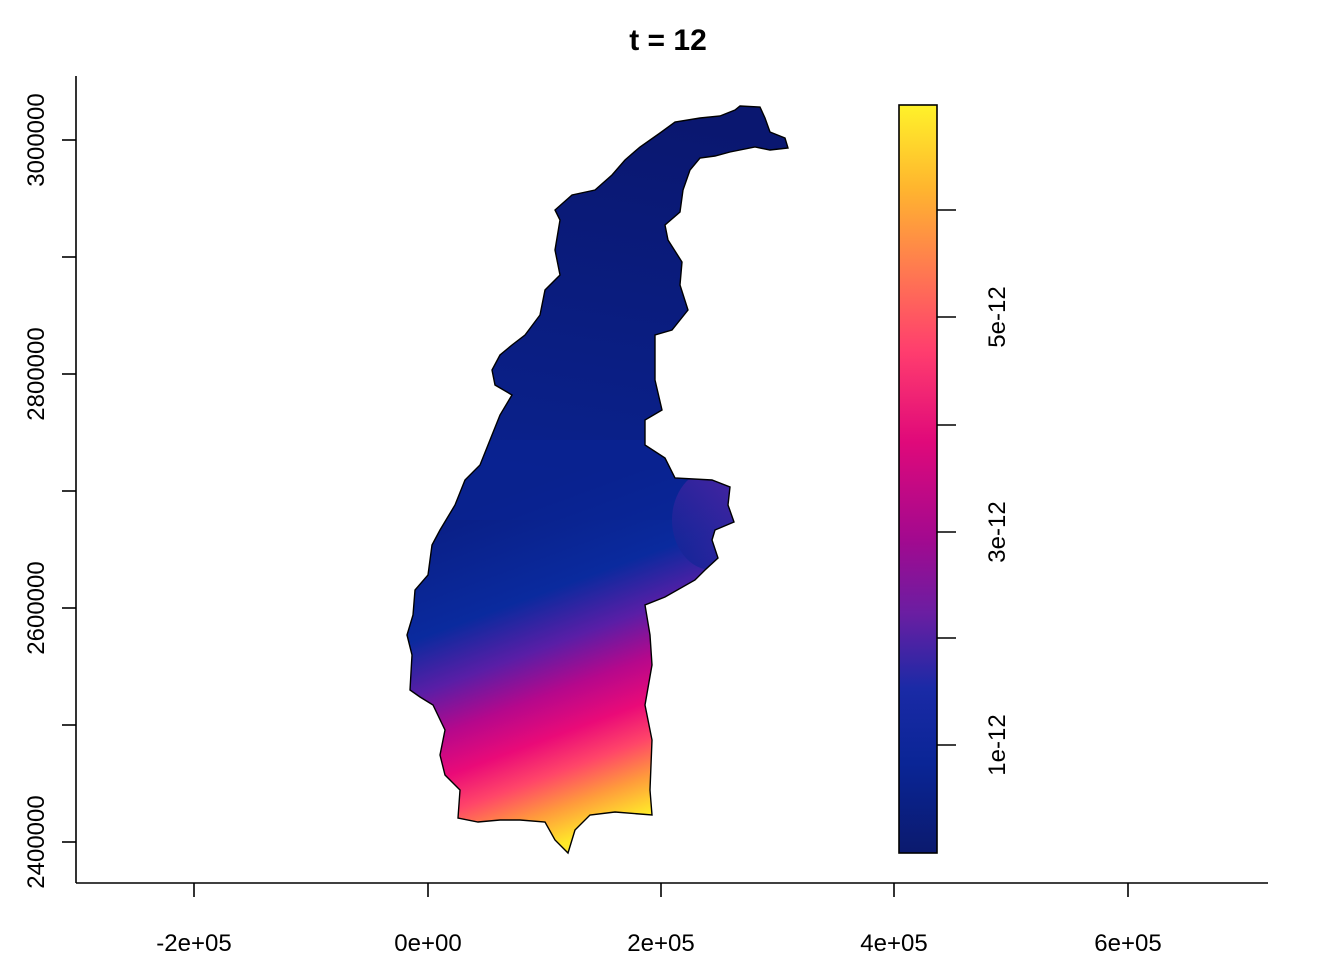 The width and height of the screenshot is (1344, 960). I want to click on raster-east-bump, so click(712, 520).